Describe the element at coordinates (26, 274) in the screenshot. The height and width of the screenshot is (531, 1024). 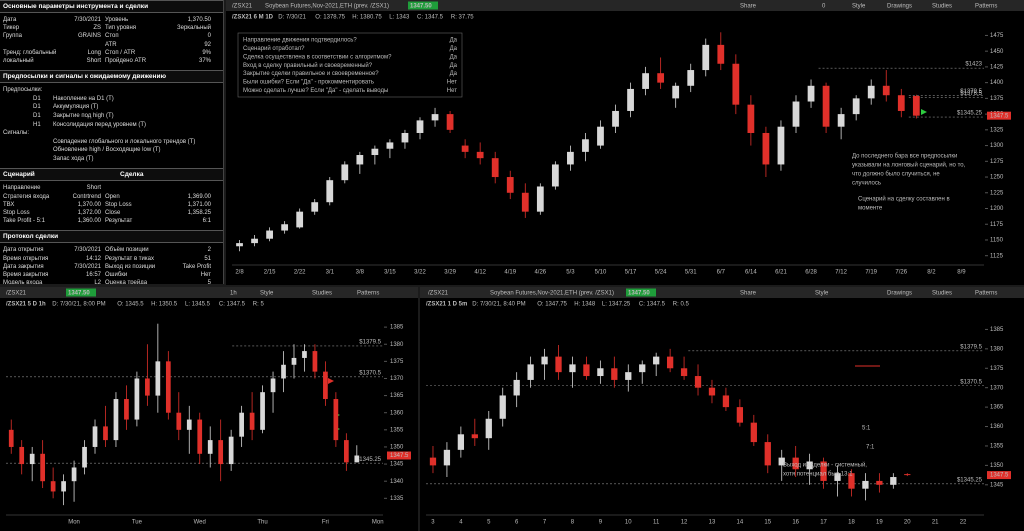
I see `param-label: Время закрытия` at that location.